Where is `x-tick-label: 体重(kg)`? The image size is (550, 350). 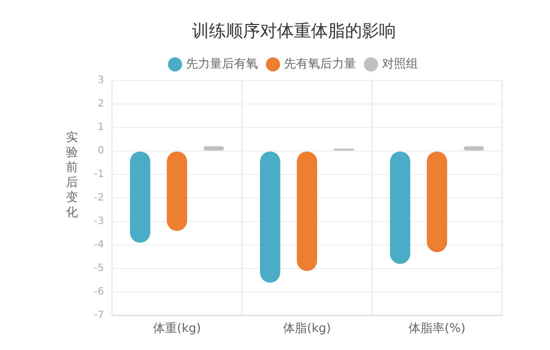 x-tick-label: 体重(kg) is located at coordinates (177, 327).